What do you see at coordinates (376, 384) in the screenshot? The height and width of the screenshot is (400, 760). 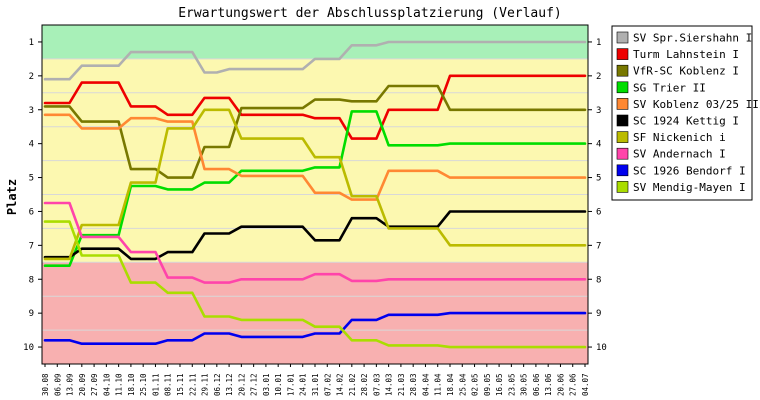 I see `x-tick-label: 07.03` at bounding box center [376, 384].